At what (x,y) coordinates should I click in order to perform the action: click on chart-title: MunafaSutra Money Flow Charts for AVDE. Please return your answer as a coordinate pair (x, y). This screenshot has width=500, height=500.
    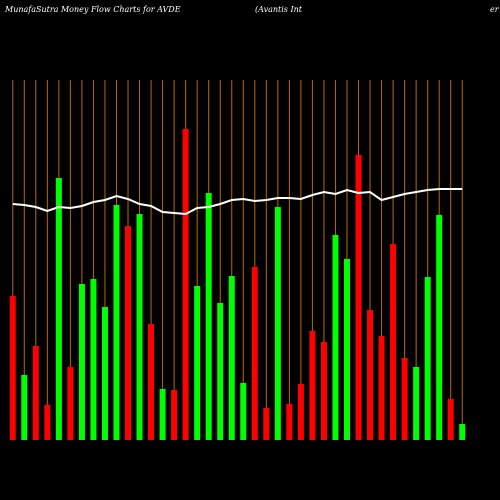
    Looking at the image, I should click on (92, 9).